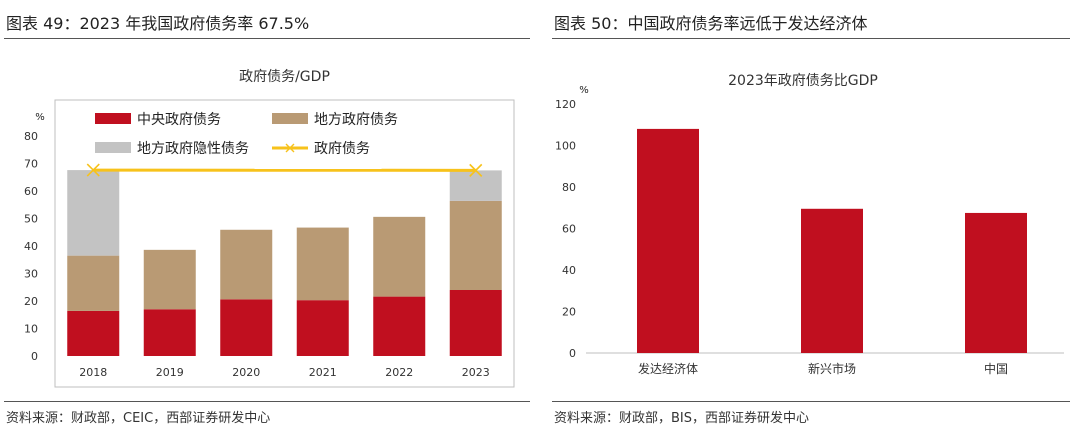  I want to click on x-tick-label: 2021, so click(323, 372).